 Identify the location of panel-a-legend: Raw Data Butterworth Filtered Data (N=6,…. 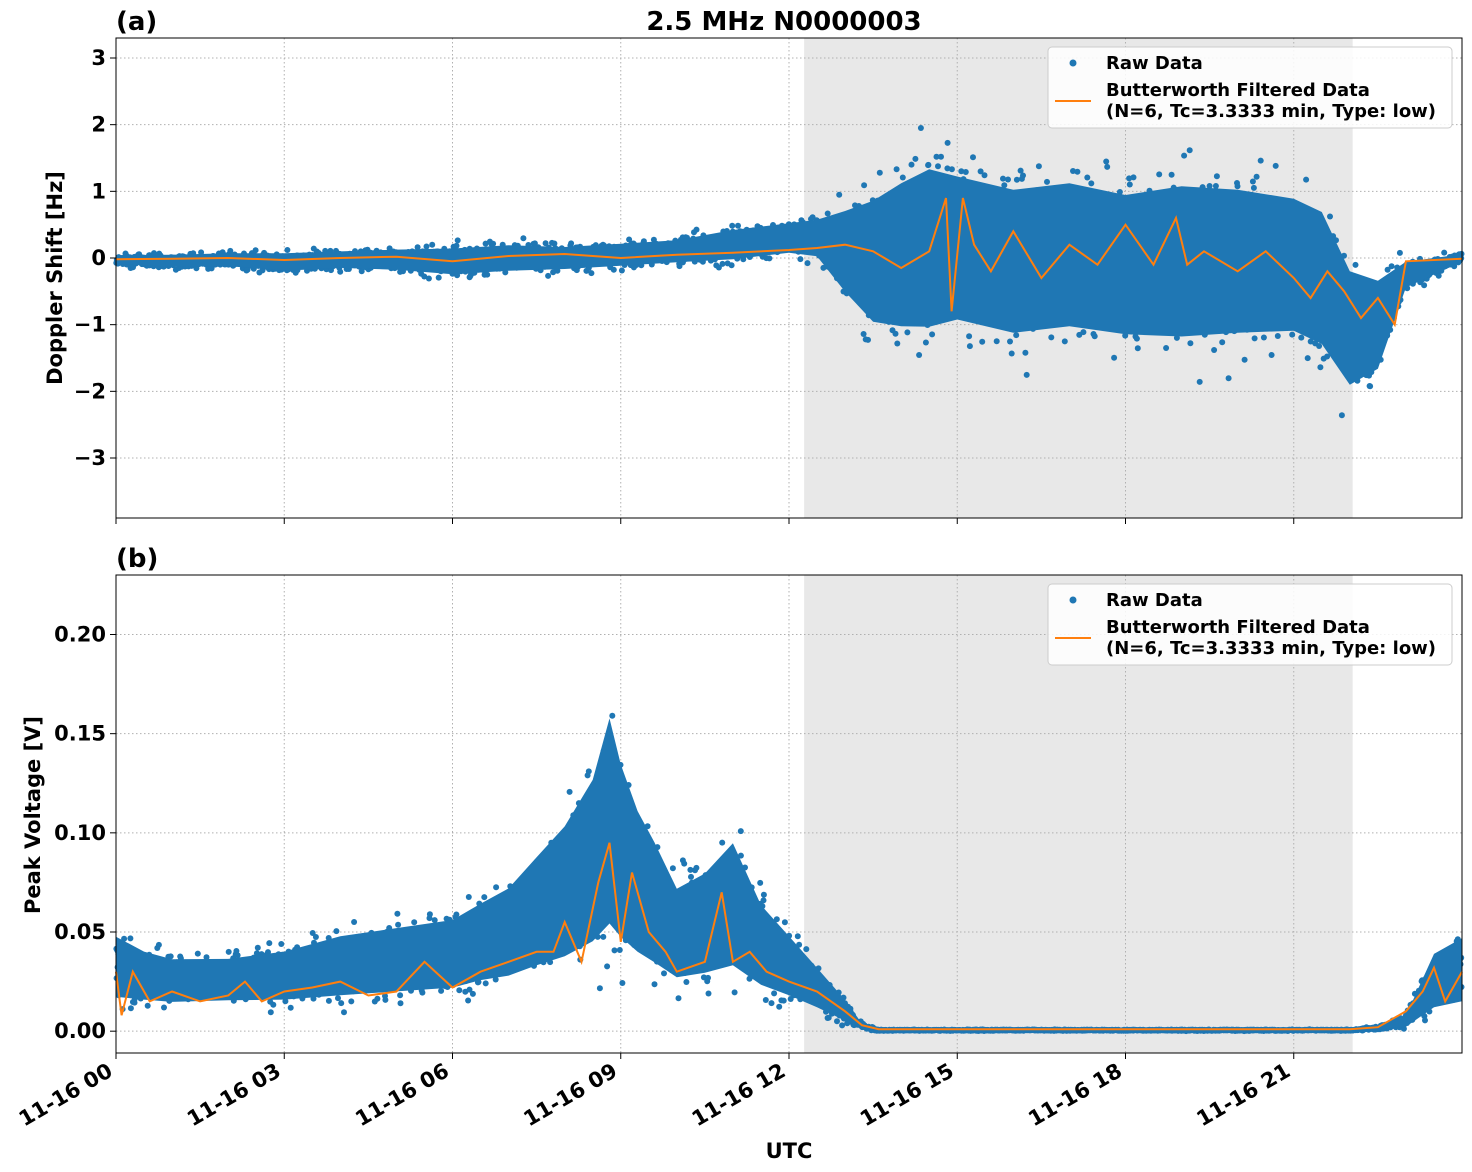
(1250, 87).